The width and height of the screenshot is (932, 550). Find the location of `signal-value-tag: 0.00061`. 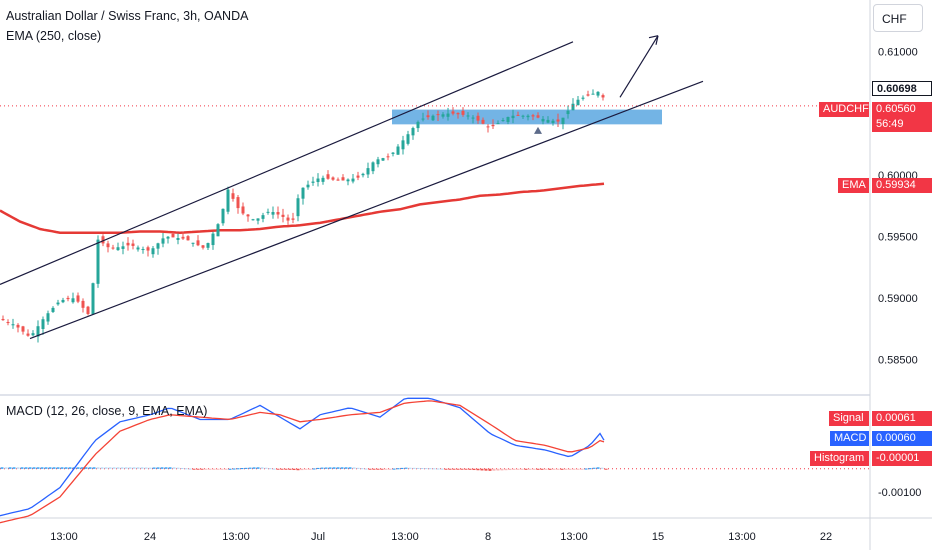

signal-value-tag: 0.00061 is located at coordinates (902, 418).